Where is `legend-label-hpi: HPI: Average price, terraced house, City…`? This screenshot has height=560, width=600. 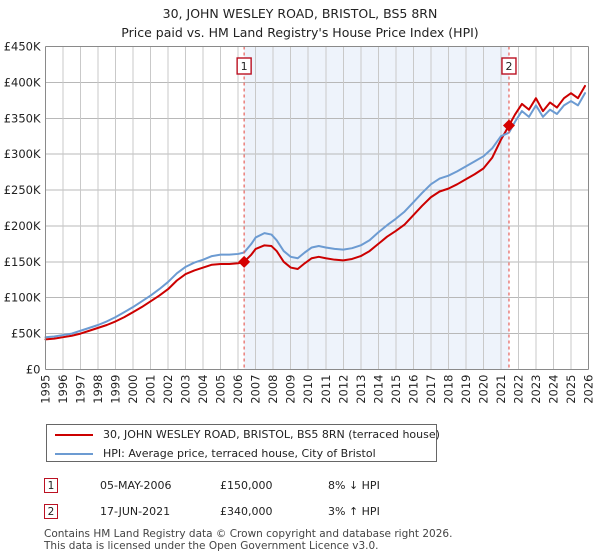 legend-label-hpi: HPI: Average price, terraced house, City… is located at coordinates (239, 453).